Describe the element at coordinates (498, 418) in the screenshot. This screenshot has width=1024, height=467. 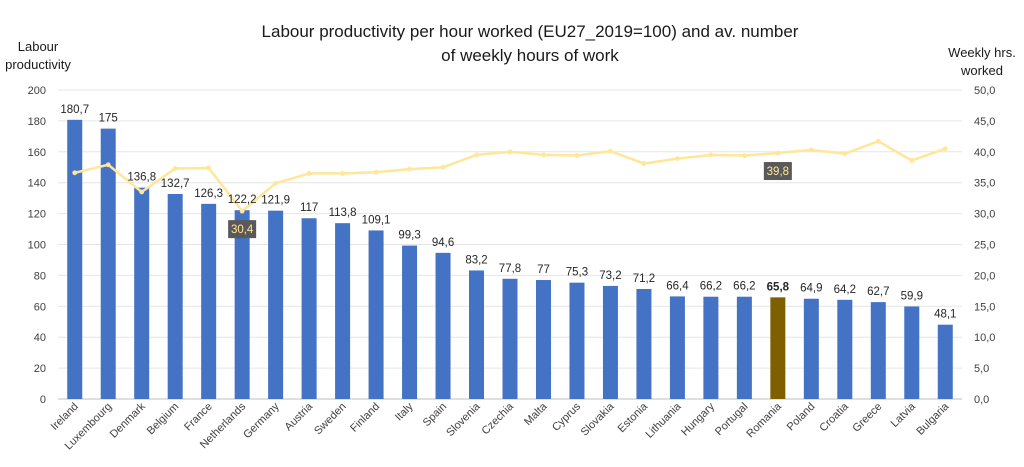
I see `category-label: Czechia` at that location.